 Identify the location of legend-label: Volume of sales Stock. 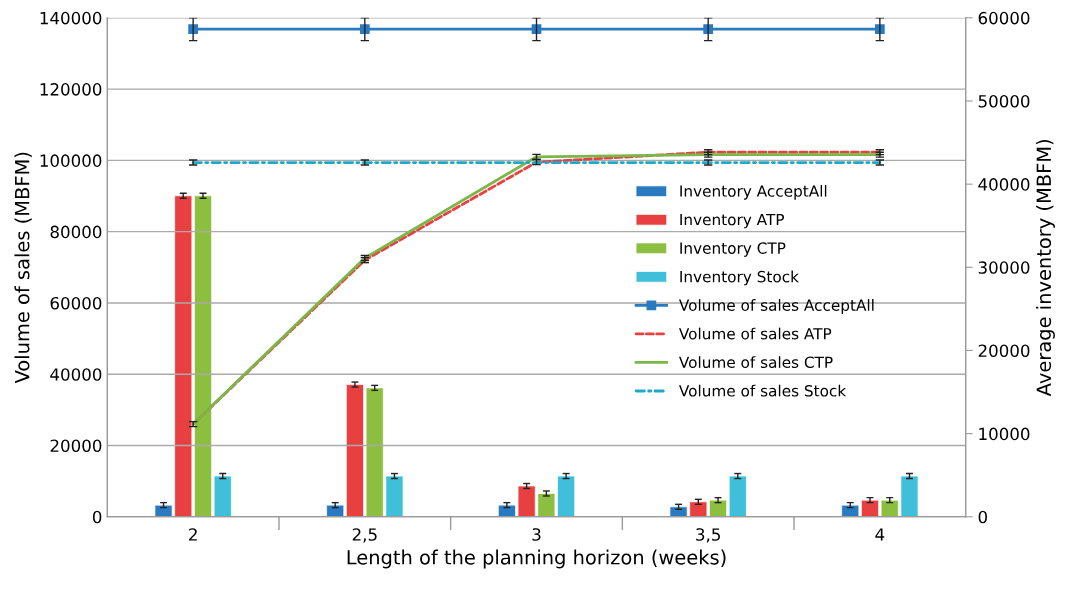
(762, 390).